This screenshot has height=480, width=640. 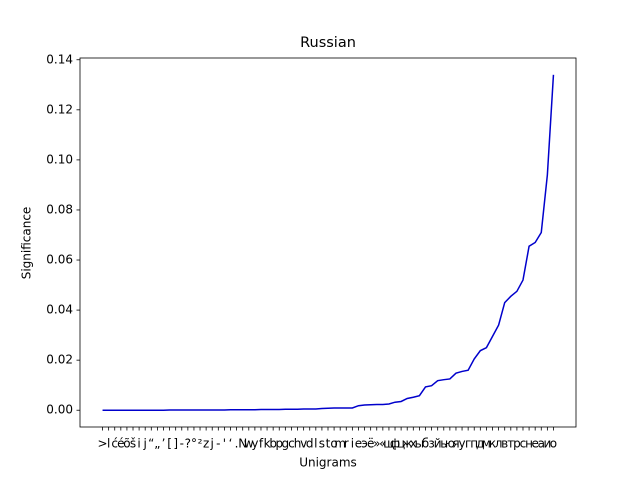 I want to click on x-tick-label: ?, so click(x=188, y=444).